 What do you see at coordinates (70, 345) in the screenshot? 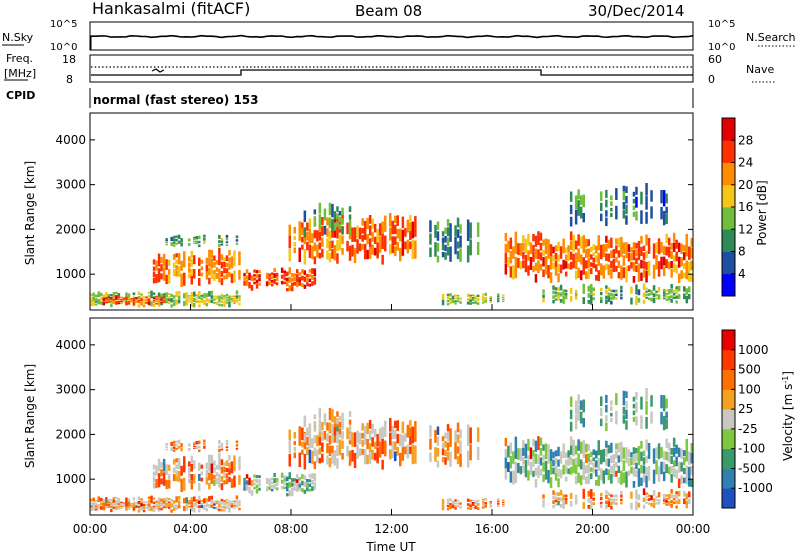
I see `velocity-ytick-3: 4000` at bounding box center [70, 345].